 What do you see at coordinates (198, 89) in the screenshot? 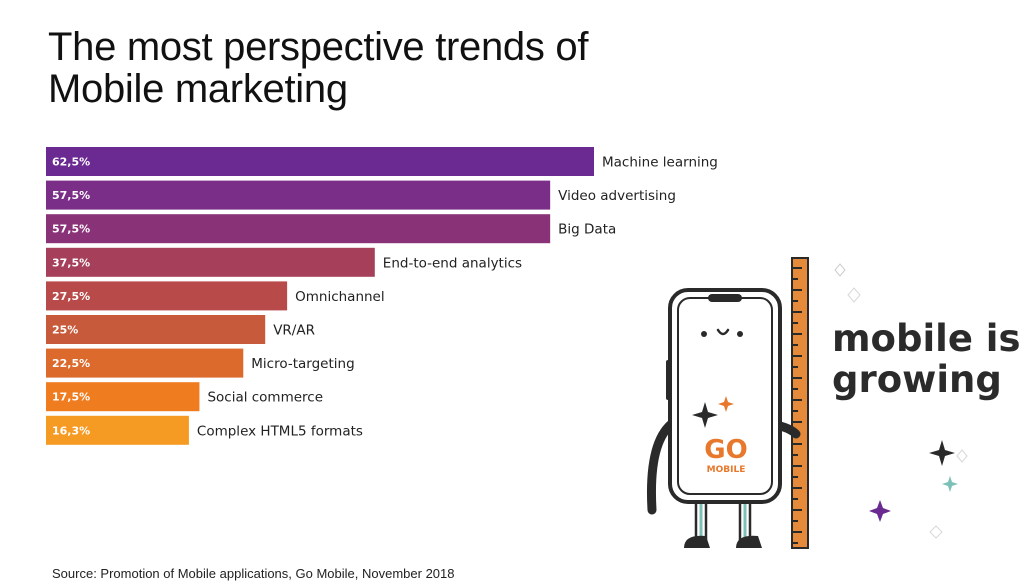
I see `chart-title-line-2: Mobile marketing` at bounding box center [198, 89].